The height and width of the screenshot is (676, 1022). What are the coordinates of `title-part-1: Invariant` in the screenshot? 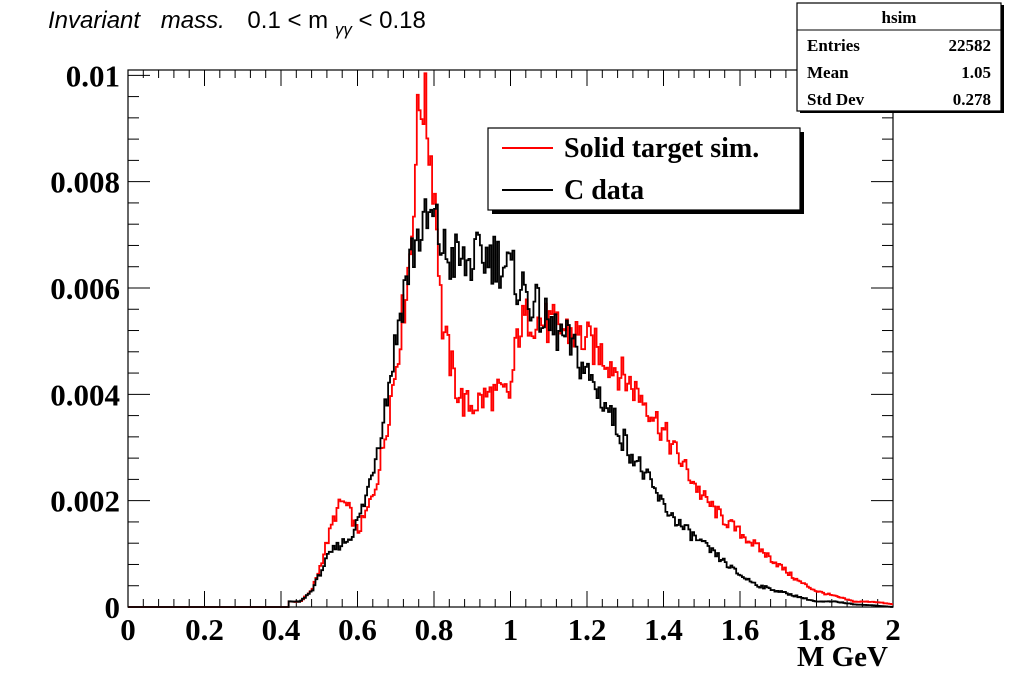 It's located at (94, 20).